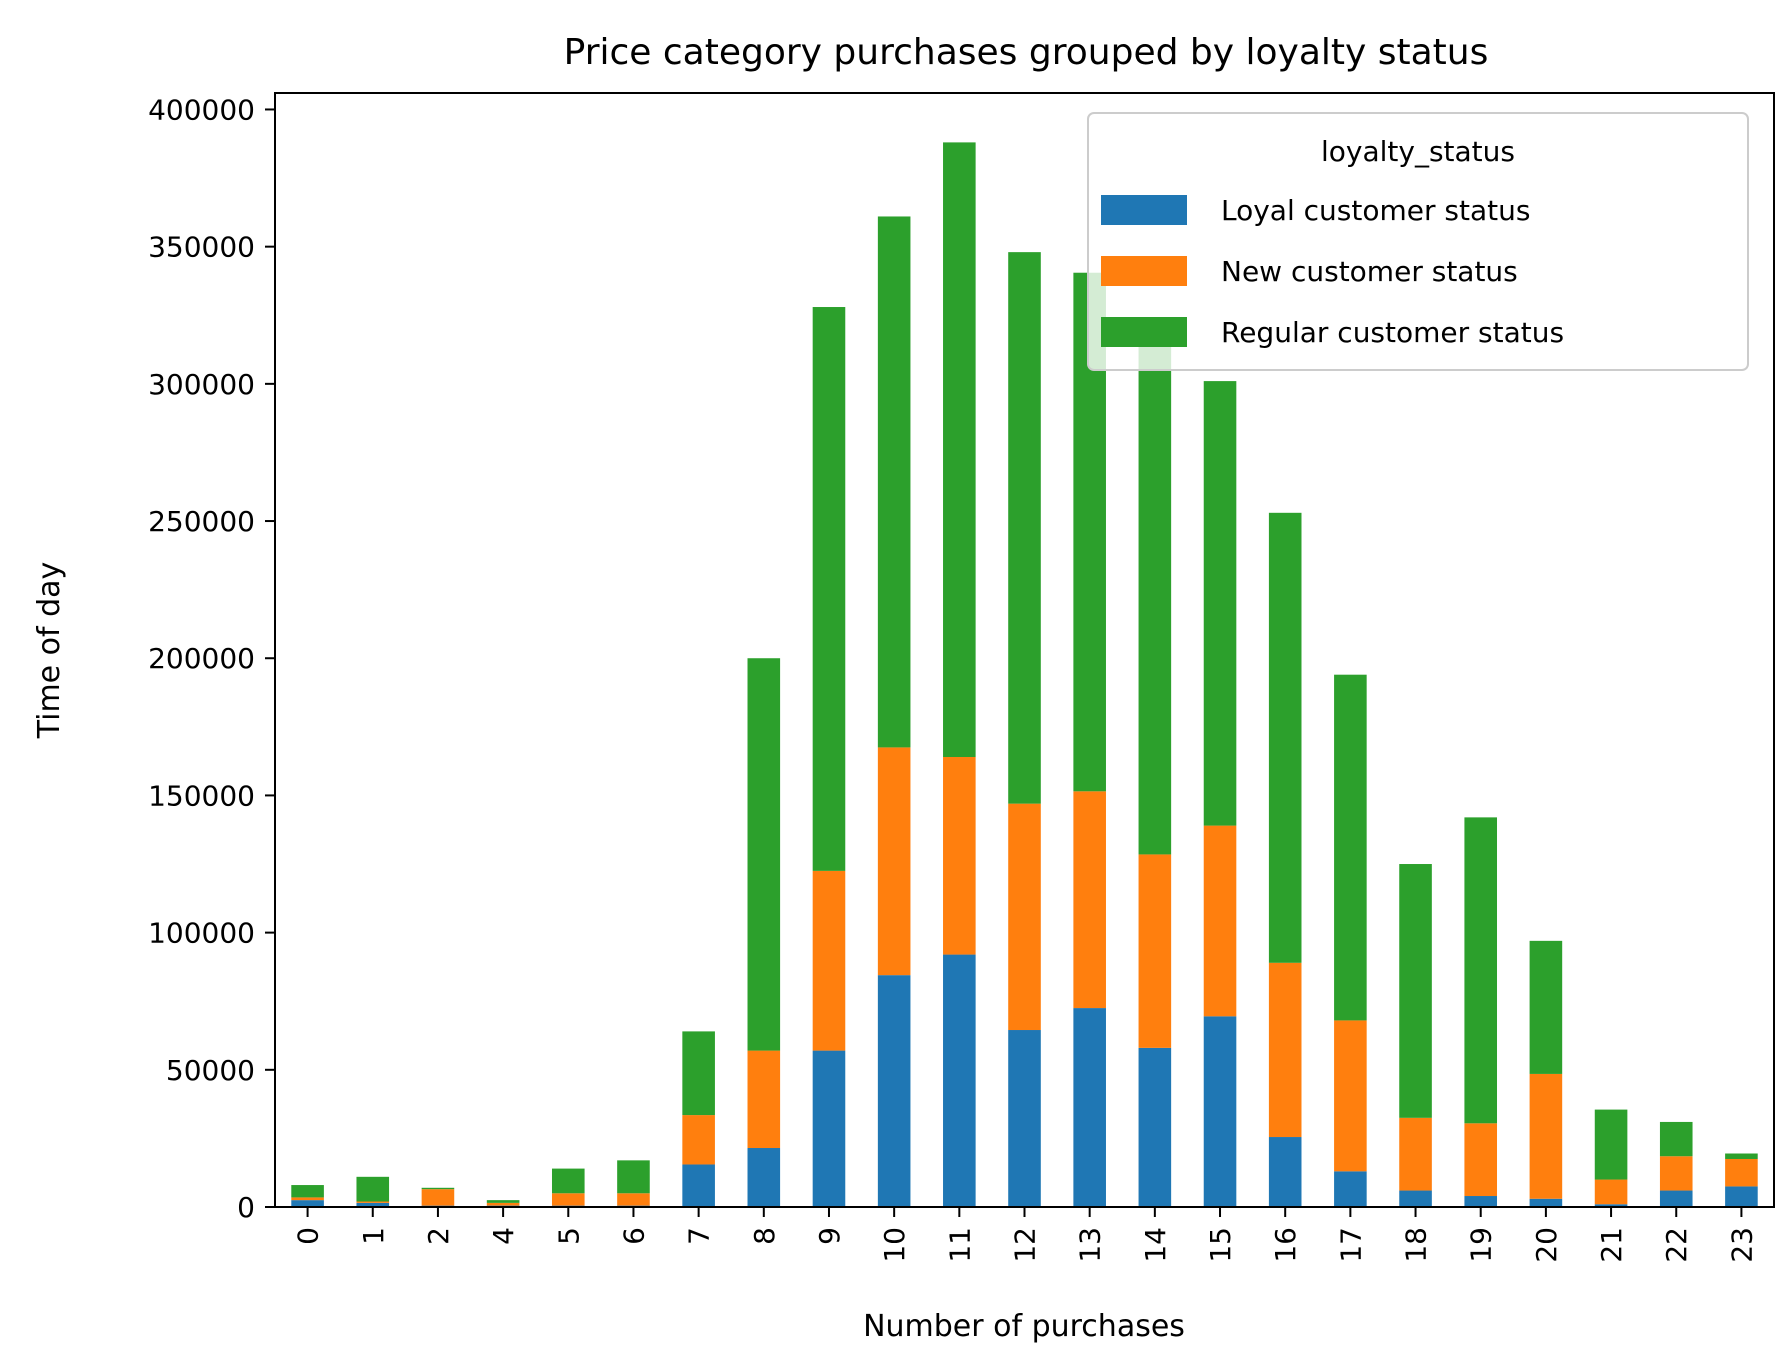 This screenshot has width=1792, height=1370. Describe the element at coordinates (1025, 1235) in the screenshot. I see `x-axis: 0 1 2 4 5 6 7 8 9 10 11 12 13 14 15 16 17 18 19 20 21 22 23` at that location.